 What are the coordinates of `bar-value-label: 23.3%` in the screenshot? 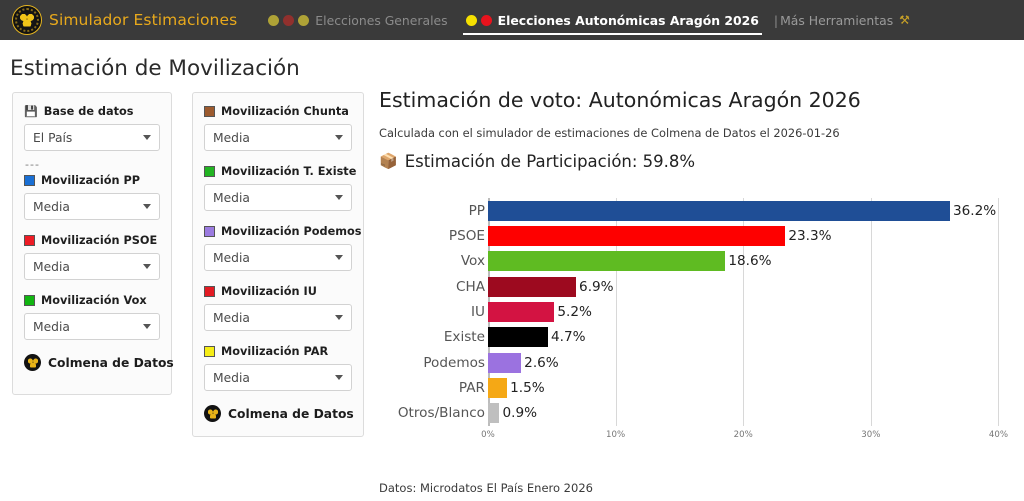 It's located at (810, 235).